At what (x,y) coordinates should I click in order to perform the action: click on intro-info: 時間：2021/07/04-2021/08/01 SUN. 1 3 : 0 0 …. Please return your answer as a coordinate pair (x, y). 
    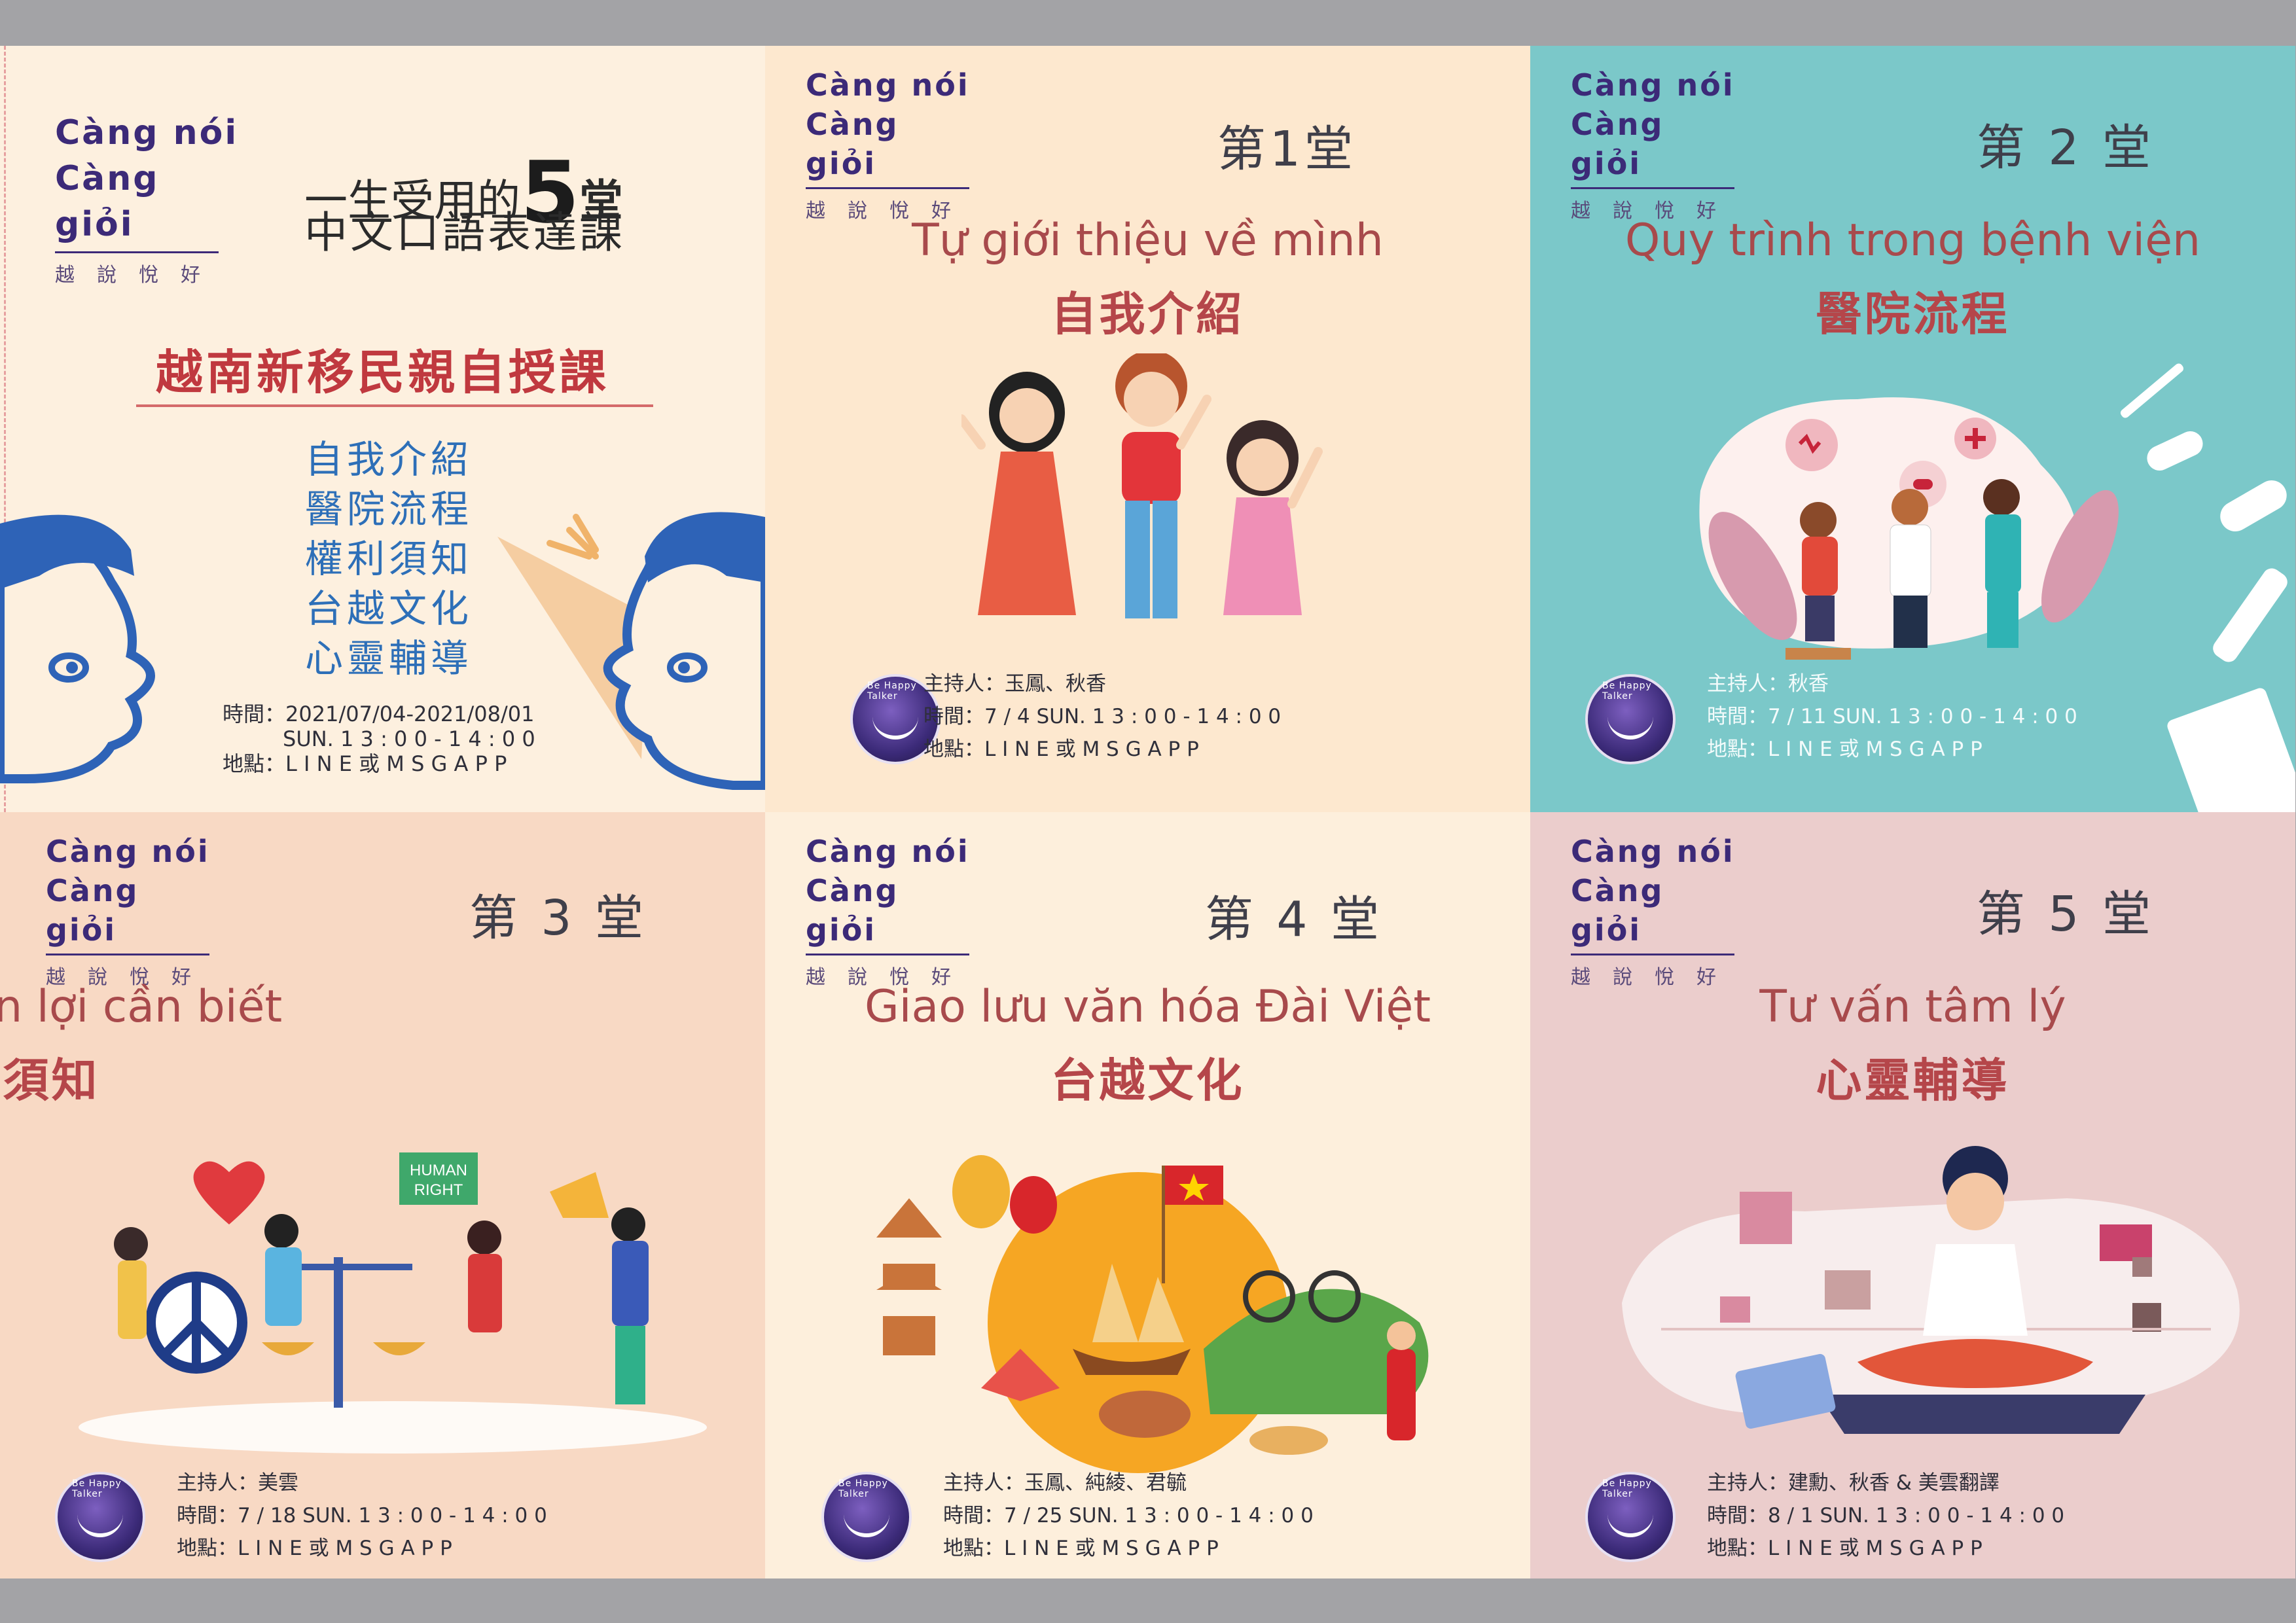
    Looking at the image, I should click on (379, 739).